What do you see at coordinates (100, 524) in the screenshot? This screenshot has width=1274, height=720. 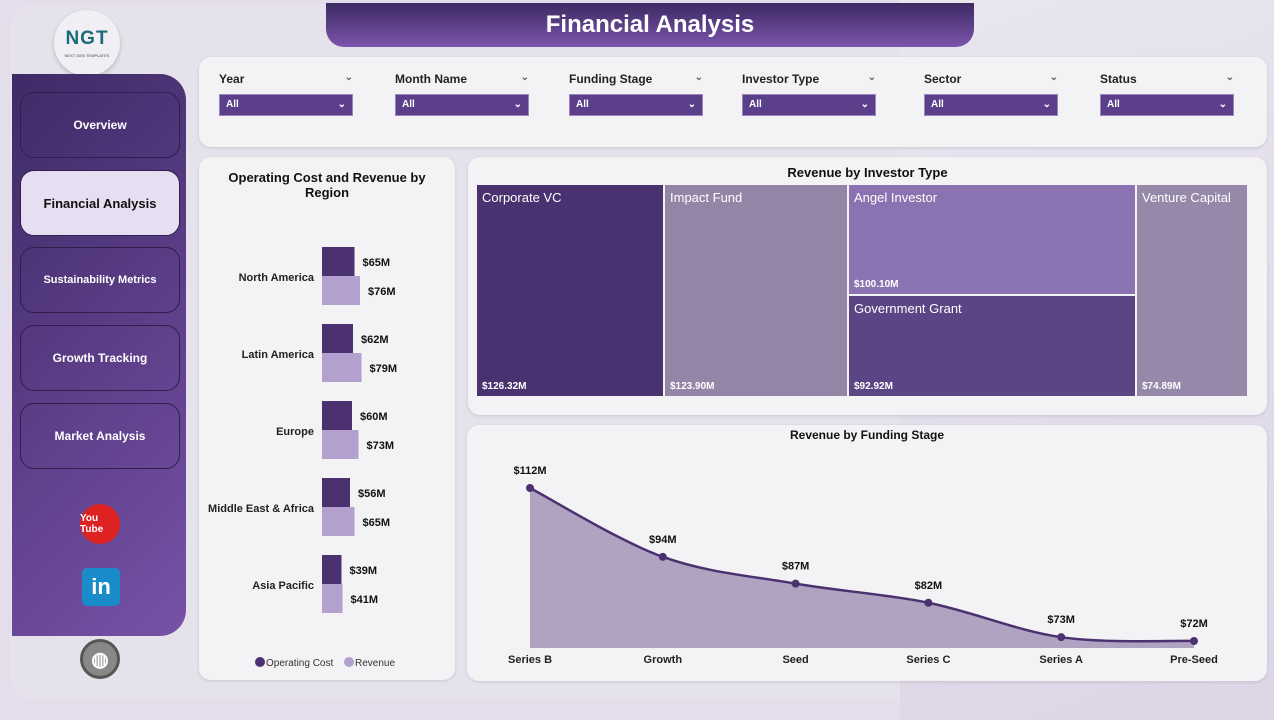 I see `youtube-icon: You Tube` at bounding box center [100, 524].